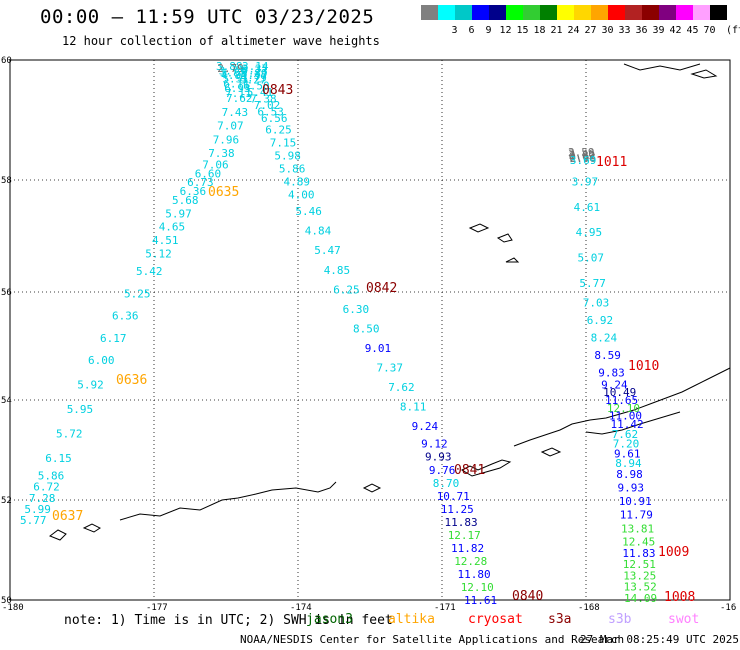 The width and height of the screenshot is (740, 650). I want to click on swh-value: 2.46, so click(581, 154).